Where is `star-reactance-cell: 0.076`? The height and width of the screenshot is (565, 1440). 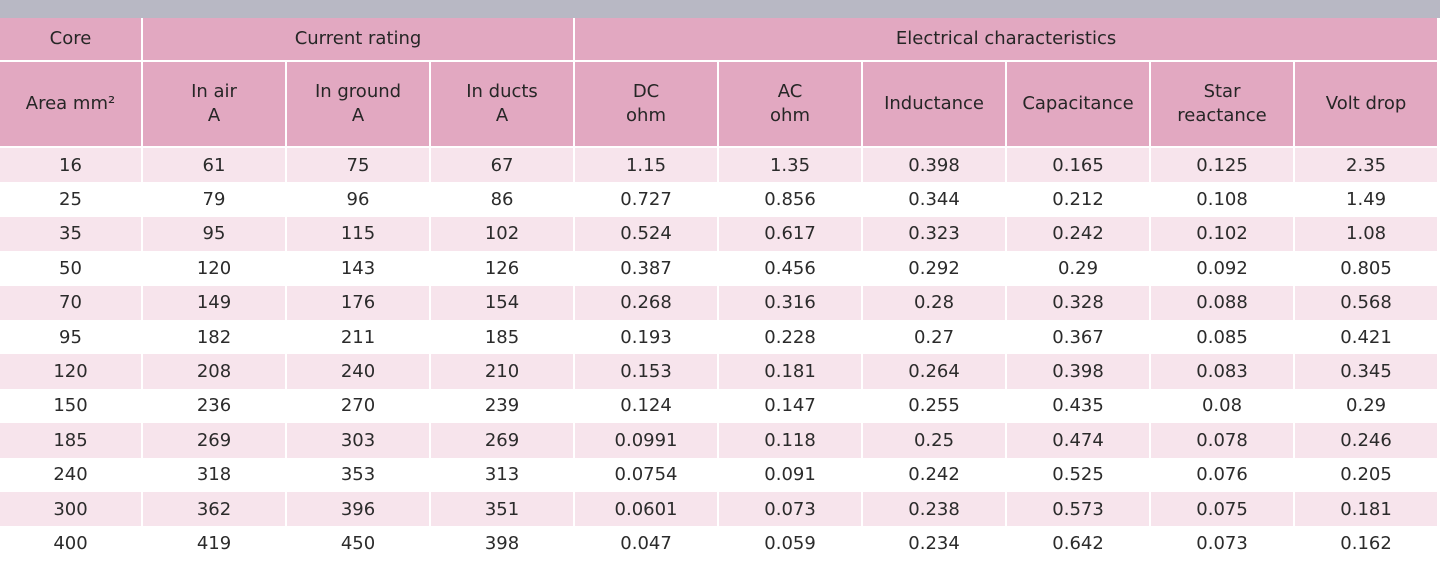 star-reactance-cell: 0.076 is located at coordinates (1222, 474).